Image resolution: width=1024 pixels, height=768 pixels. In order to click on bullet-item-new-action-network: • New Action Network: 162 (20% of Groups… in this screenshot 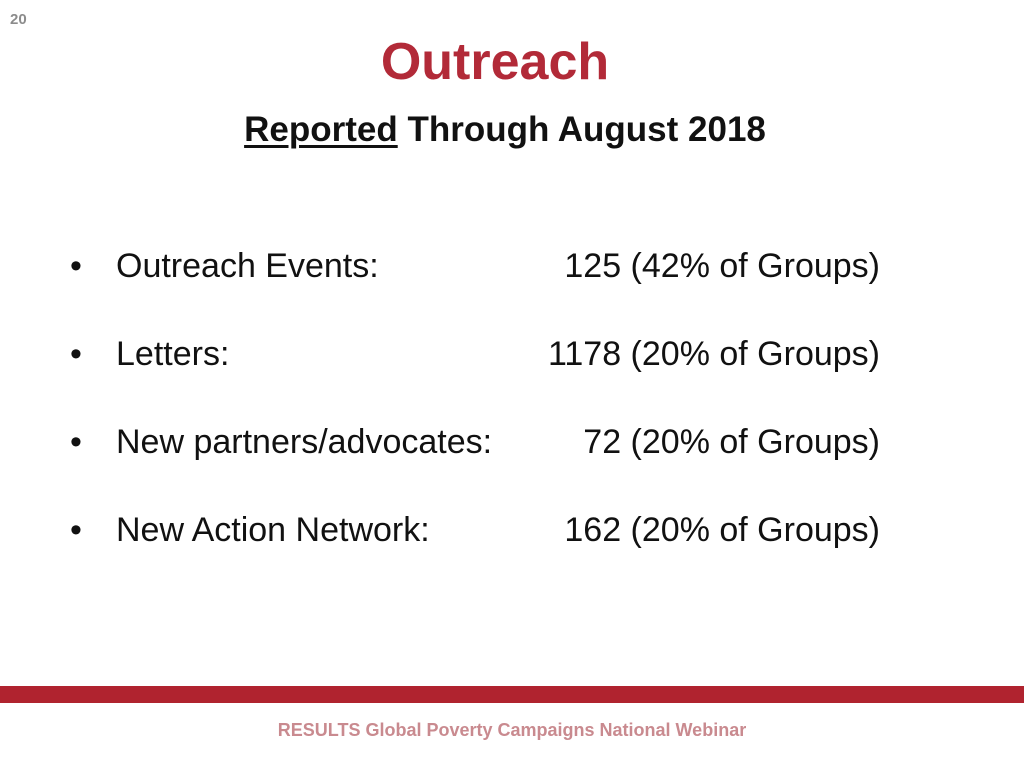, I will do `click(490, 548)`.